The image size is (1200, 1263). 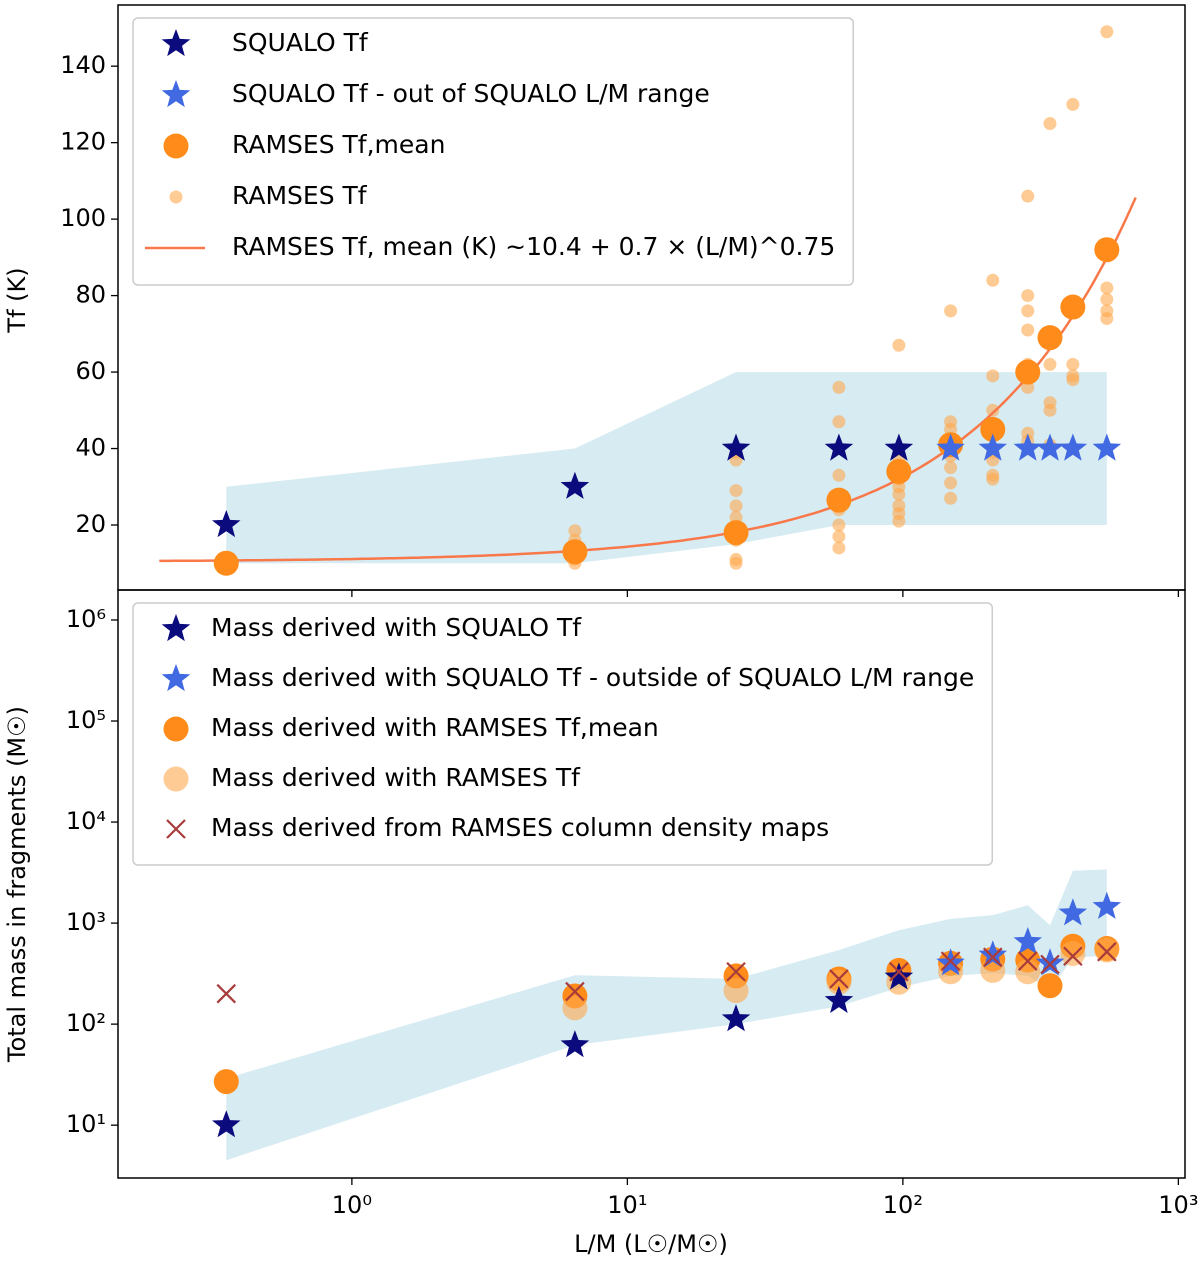 What do you see at coordinates (86, 619) in the screenshot?
I see `y-tick-label: 10⁶` at bounding box center [86, 619].